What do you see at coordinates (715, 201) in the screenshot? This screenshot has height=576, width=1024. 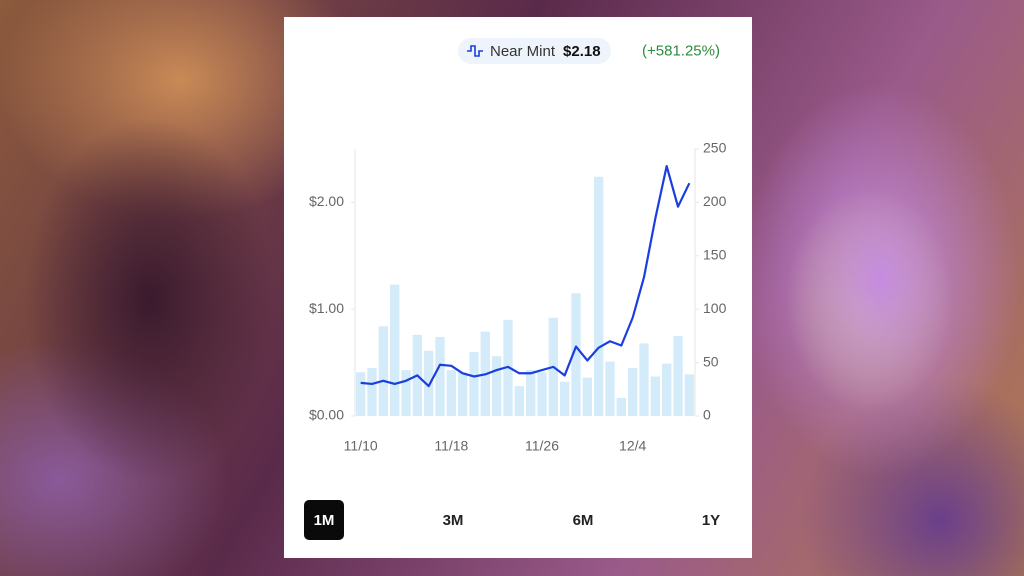 I see `y2-tick-label: 200` at bounding box center [715, 201].